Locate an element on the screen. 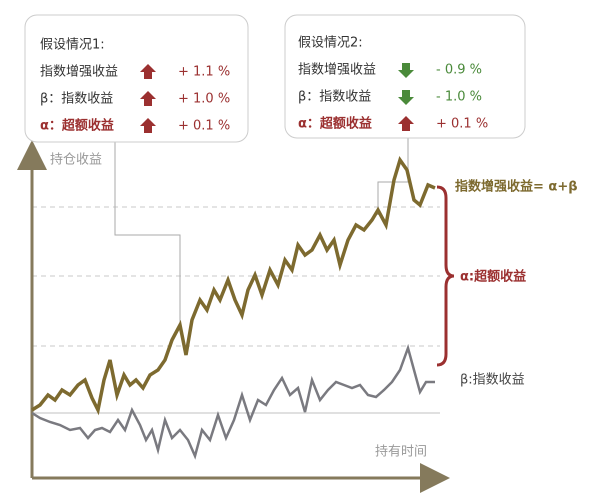 This screenshot has height=504, width=600. scenario-box is located at coordinates (136, 78).